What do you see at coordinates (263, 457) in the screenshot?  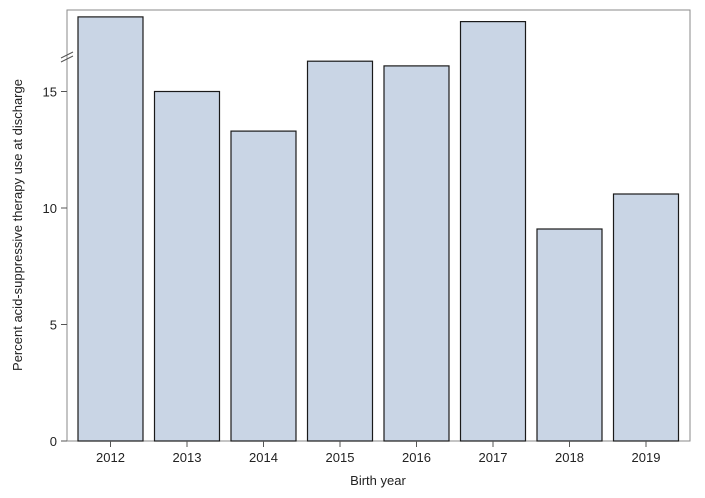 I see `x-tick-label: 2014` at bounding box center [263, 457].